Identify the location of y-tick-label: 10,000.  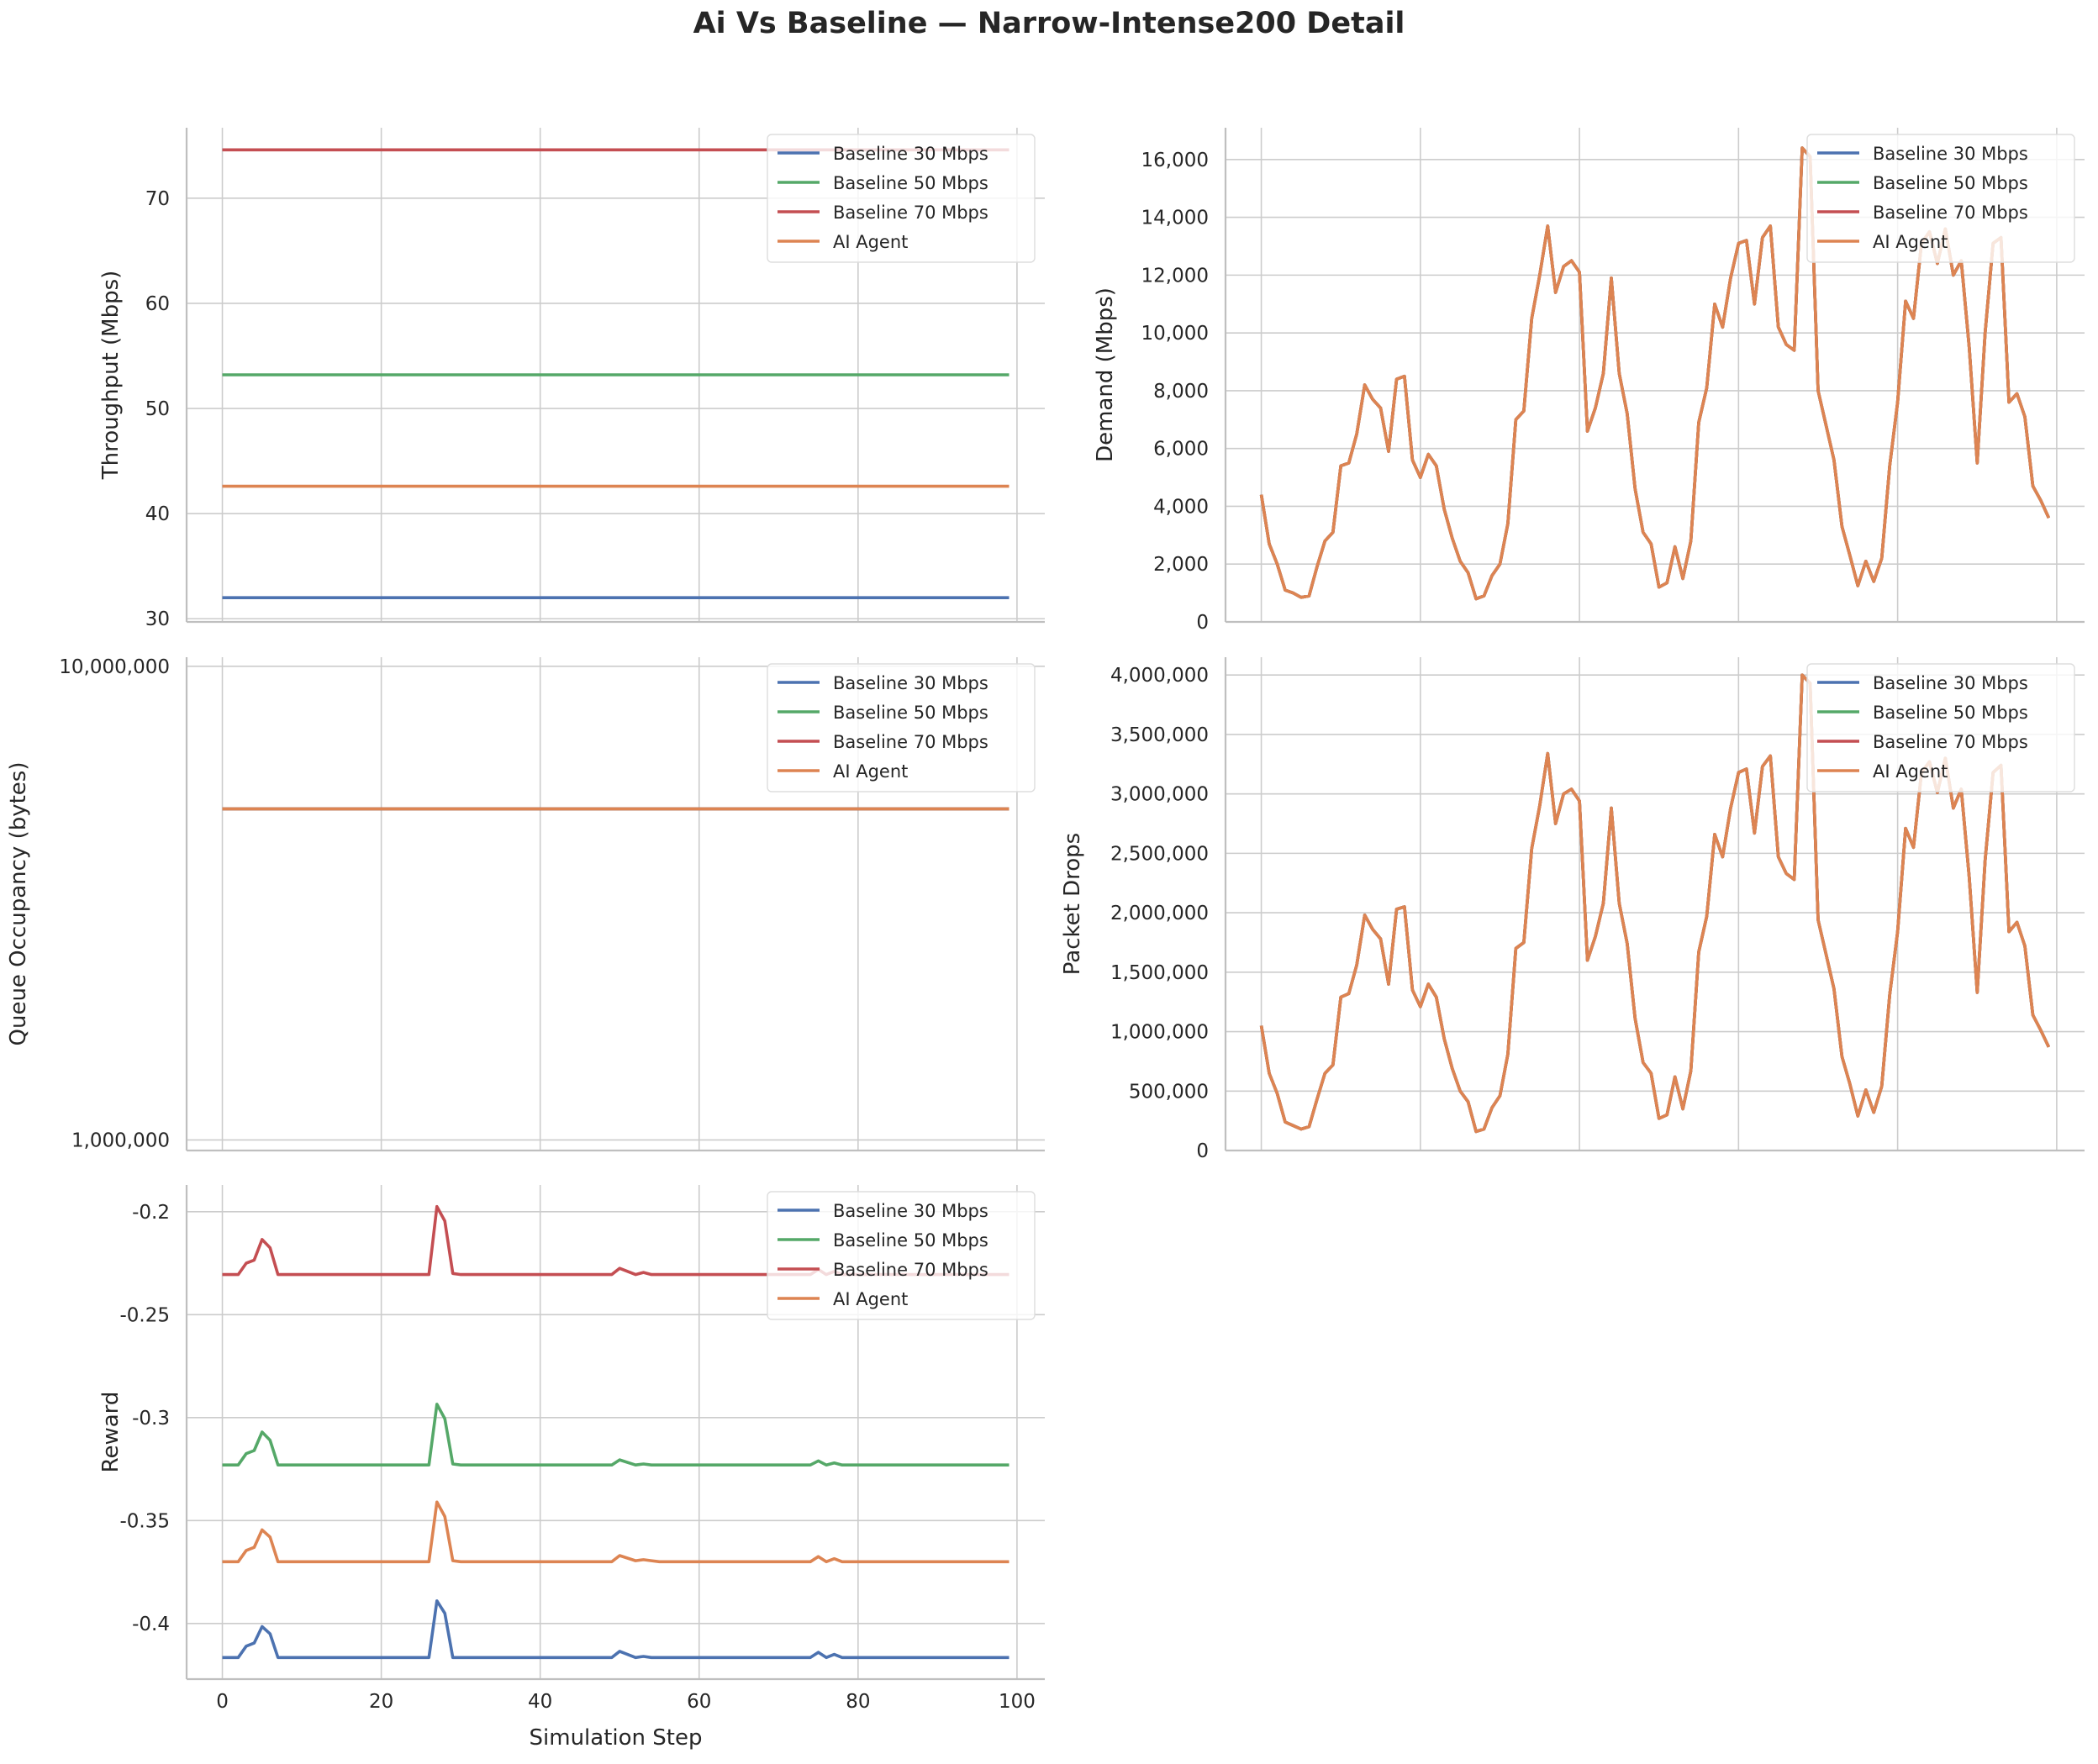
(1175, 334).